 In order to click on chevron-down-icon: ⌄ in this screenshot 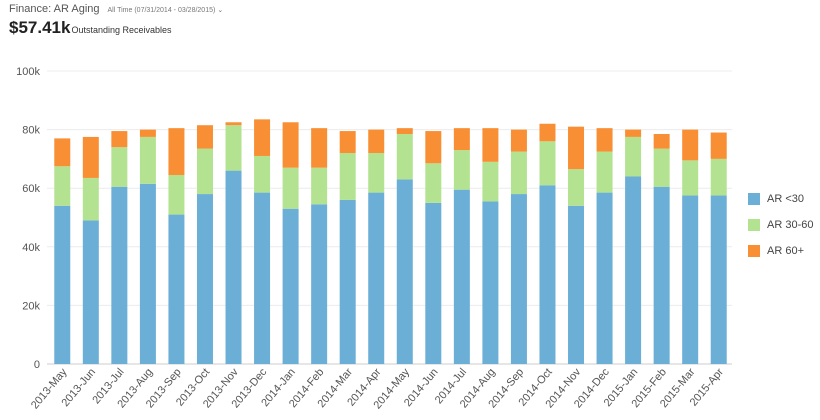, I will do `click(220, 10)`.